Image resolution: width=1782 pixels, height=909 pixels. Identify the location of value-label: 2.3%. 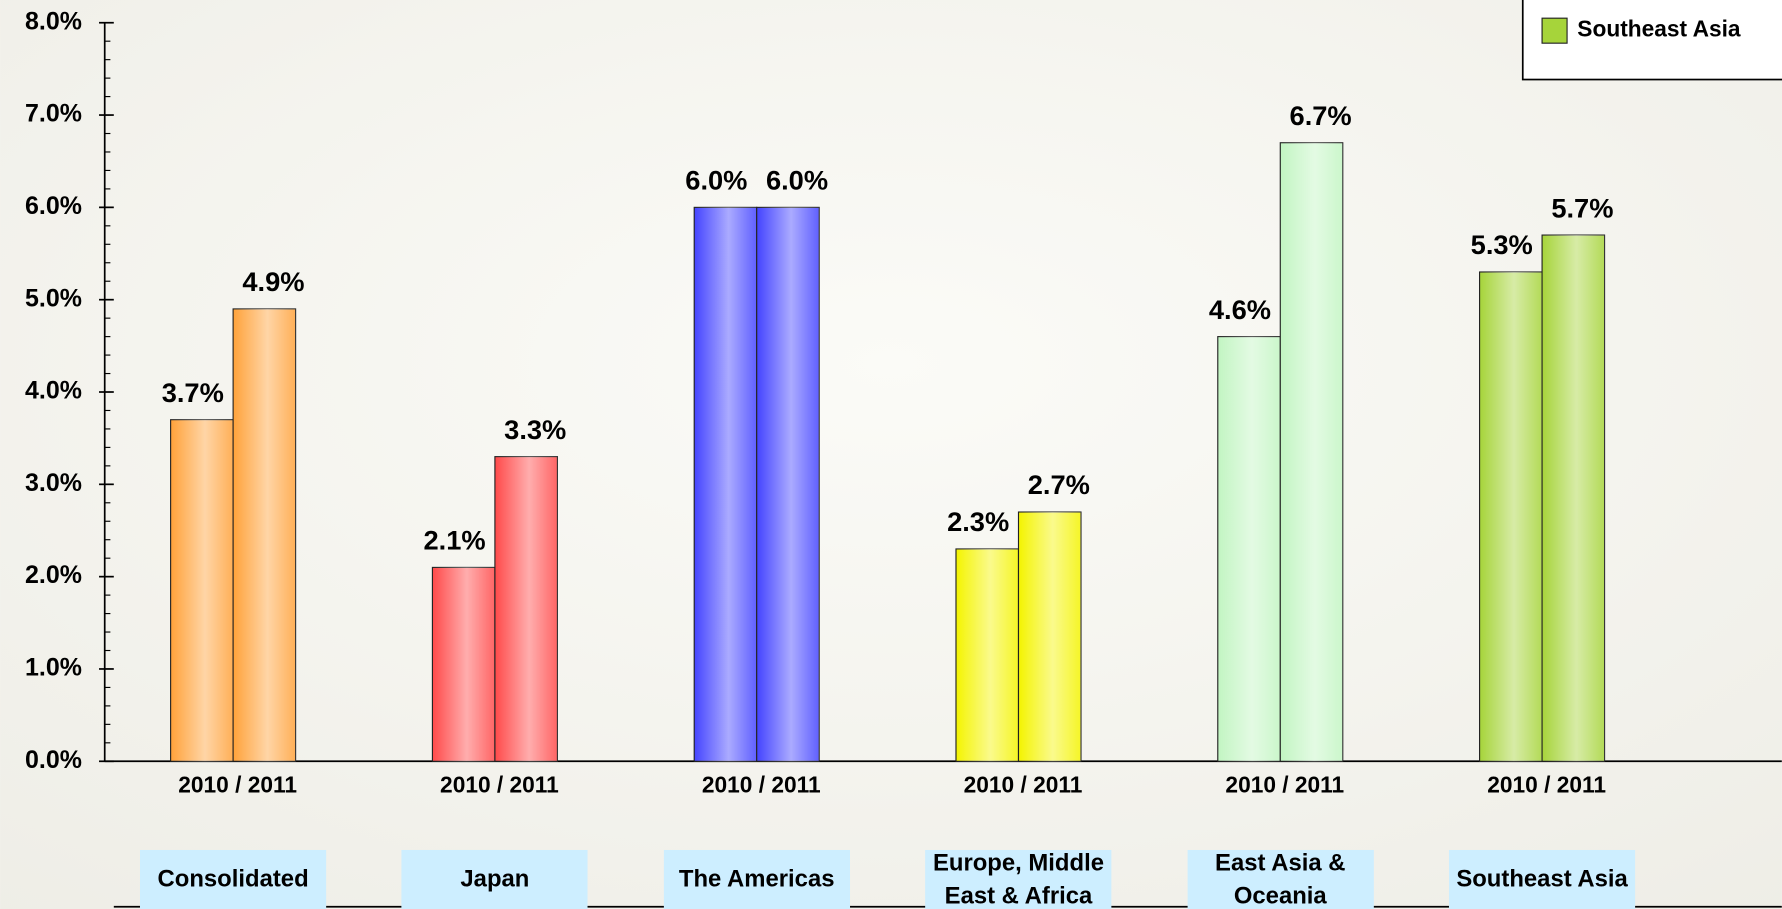
(978, 521).